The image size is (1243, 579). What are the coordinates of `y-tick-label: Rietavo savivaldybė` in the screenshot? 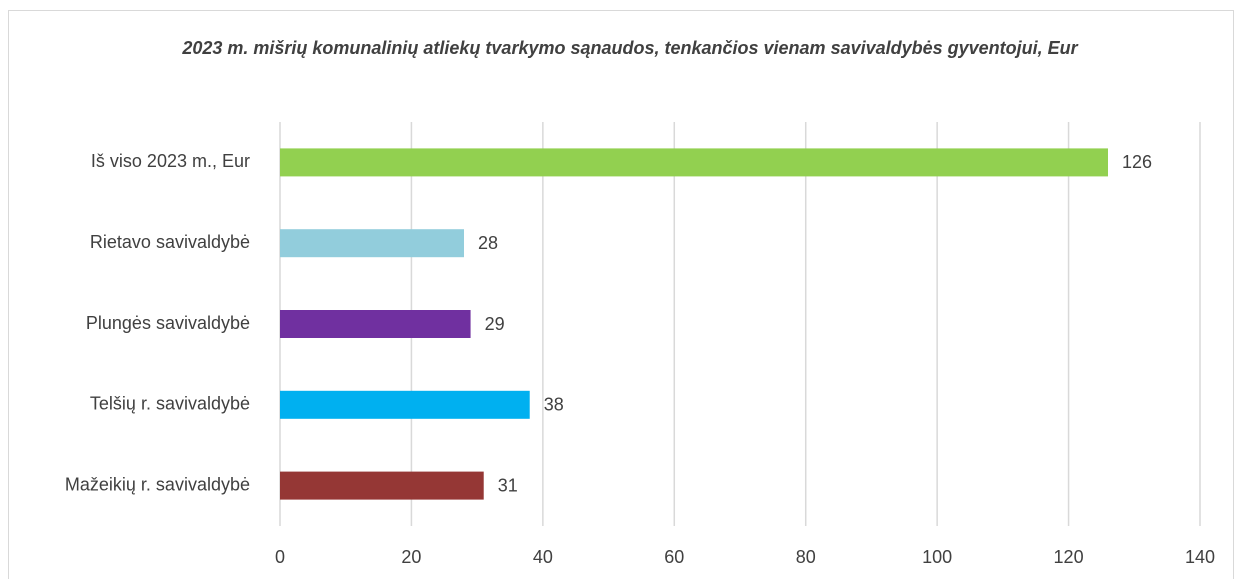 It's located at (170, 242).